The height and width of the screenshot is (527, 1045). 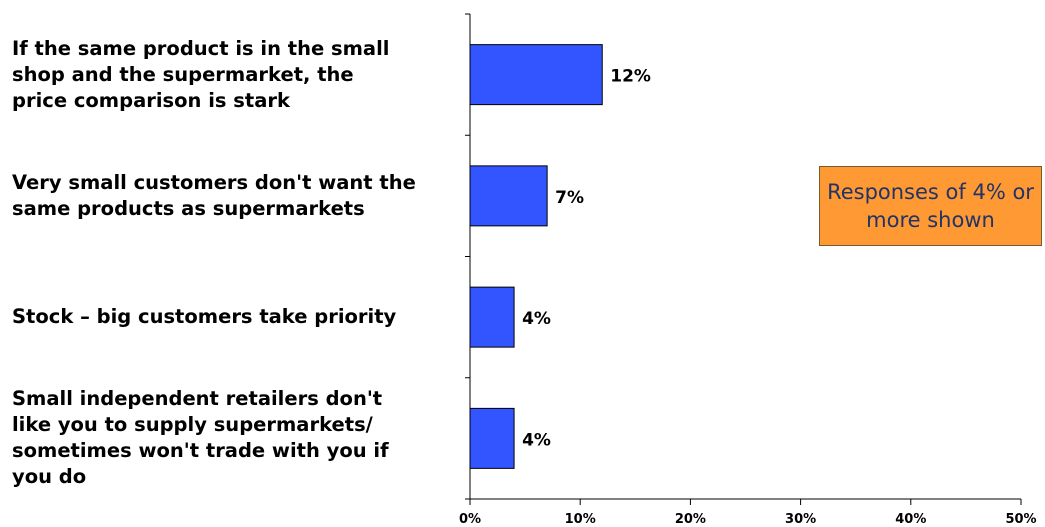 I want to click on note-text: Responses of 4% or more shown, so click(x=930, y=206).